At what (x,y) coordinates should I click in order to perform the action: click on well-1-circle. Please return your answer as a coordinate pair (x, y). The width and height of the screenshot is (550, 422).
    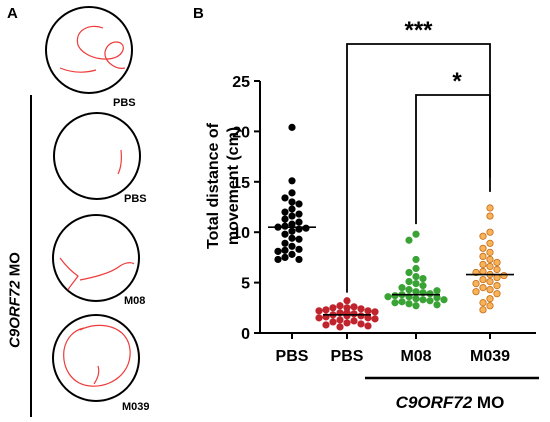
    Looking at the image, I should click on (89, 50).